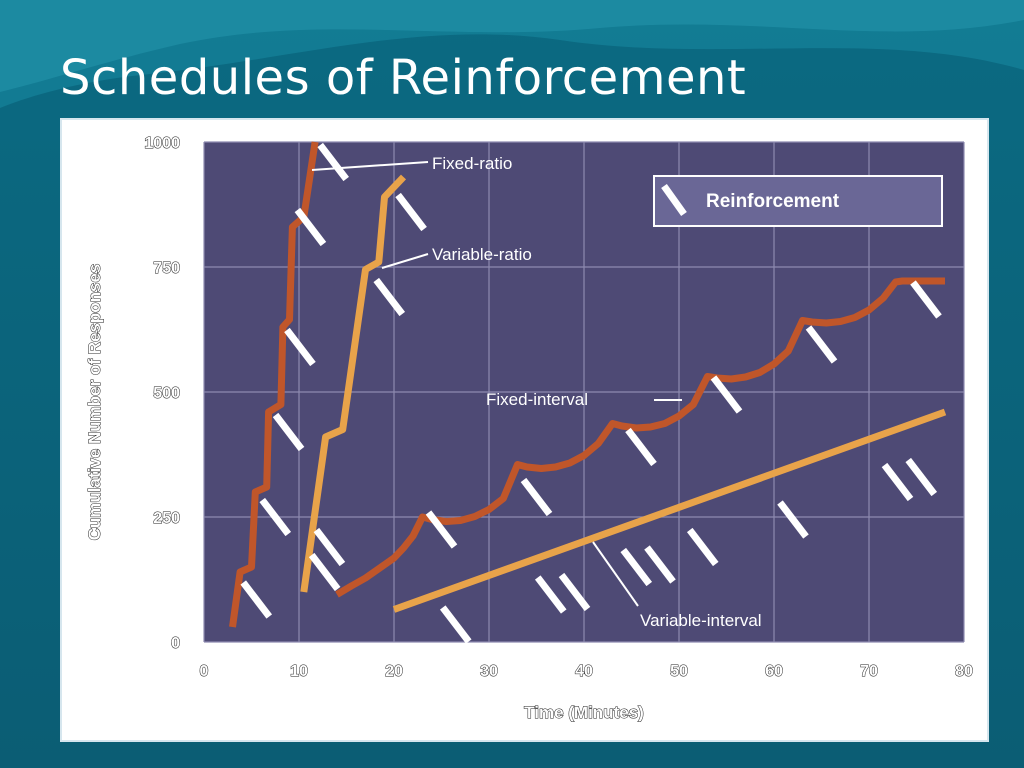 The width and height of the screenshot is (1024, 768). I want to click on series-label-fixed-interval: Fixed-interval, so click(537, 399).